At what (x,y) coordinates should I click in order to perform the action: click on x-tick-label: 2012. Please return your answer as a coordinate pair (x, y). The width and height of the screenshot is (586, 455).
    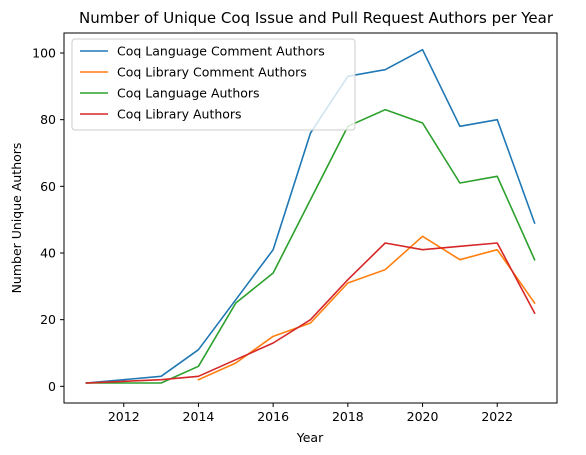
    Looking at the image, I should click on (124, 416).